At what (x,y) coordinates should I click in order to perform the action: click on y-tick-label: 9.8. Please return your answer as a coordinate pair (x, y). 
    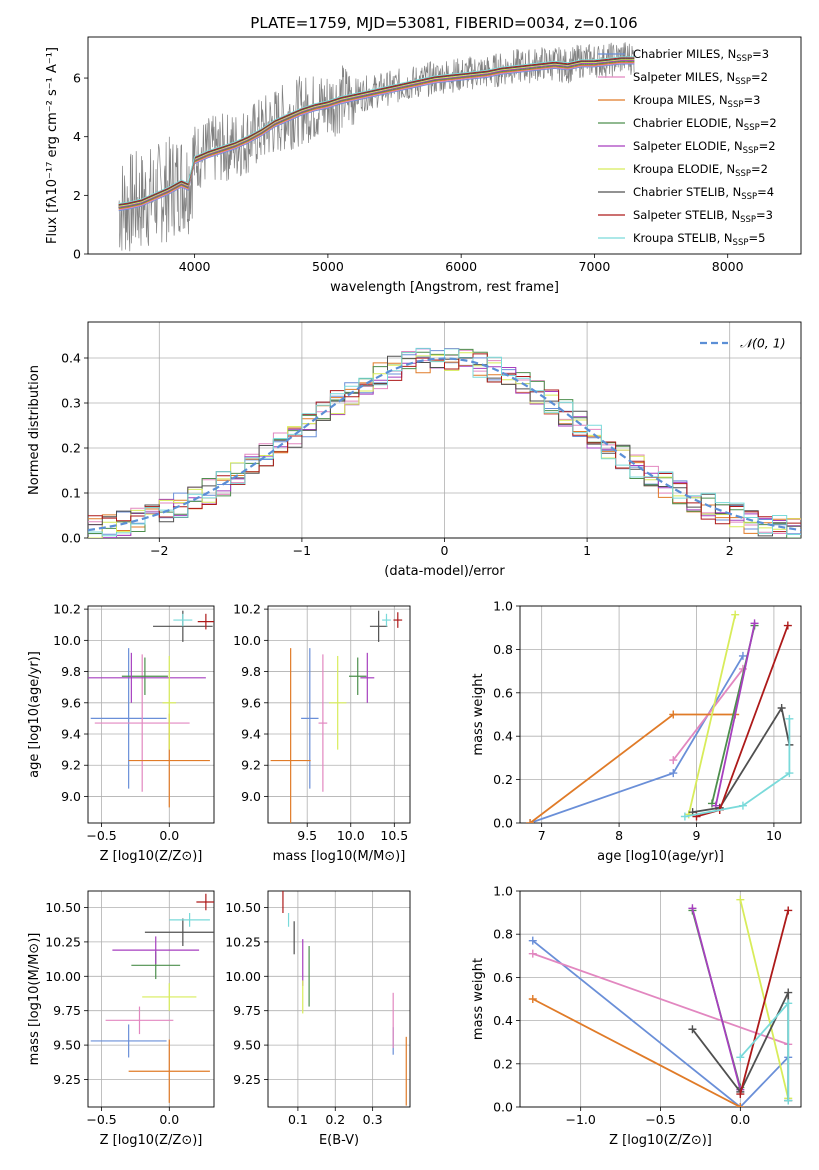
    Looking at the image, I should click on (71, 671).